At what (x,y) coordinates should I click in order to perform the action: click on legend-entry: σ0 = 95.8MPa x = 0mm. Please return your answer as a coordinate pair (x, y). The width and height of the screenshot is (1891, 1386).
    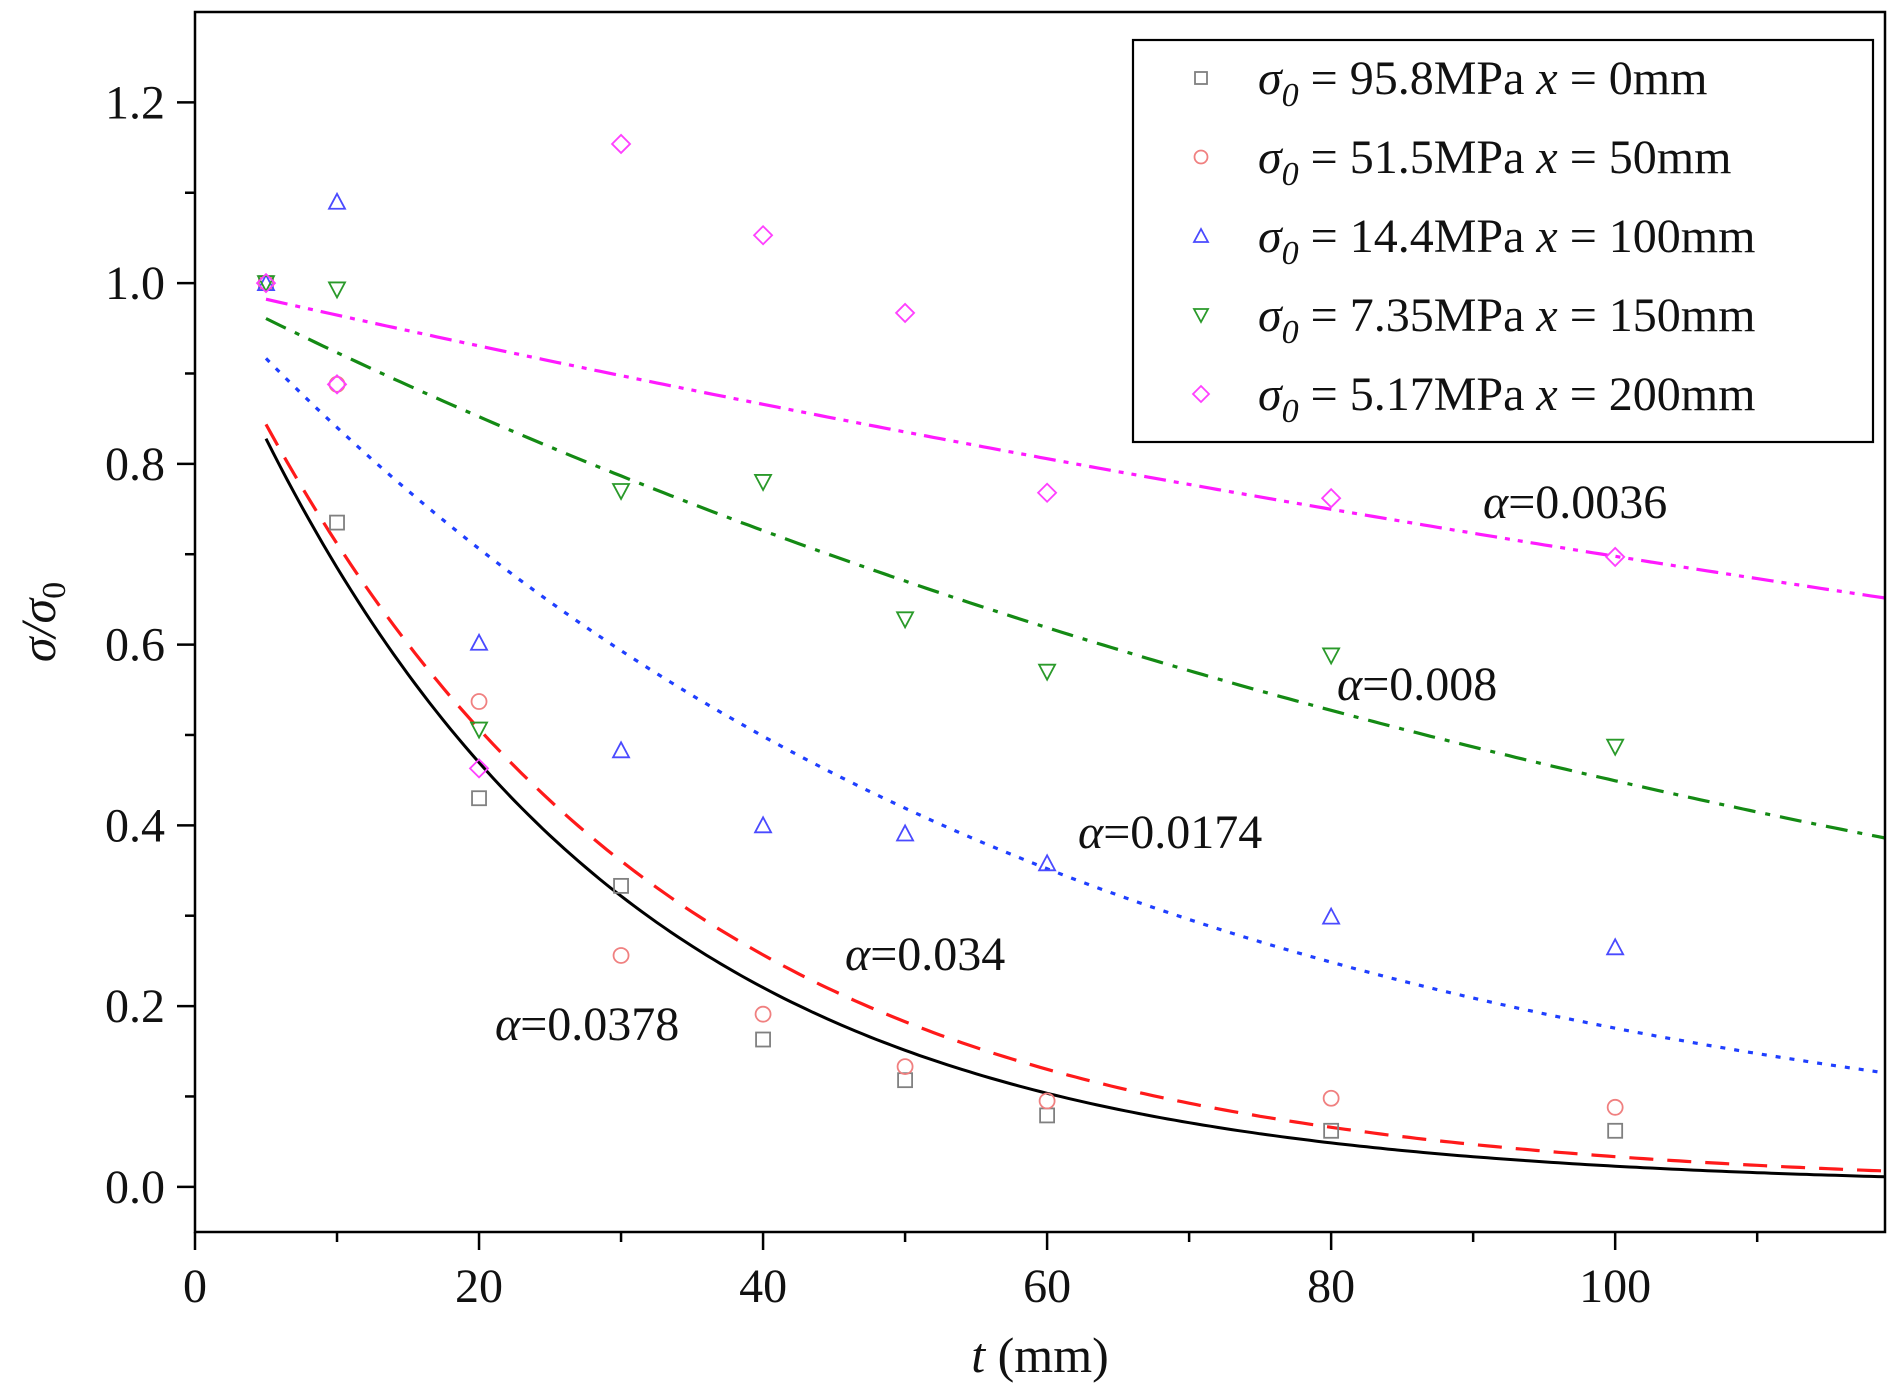
    Looking at the image, I should click on (1450, 83).